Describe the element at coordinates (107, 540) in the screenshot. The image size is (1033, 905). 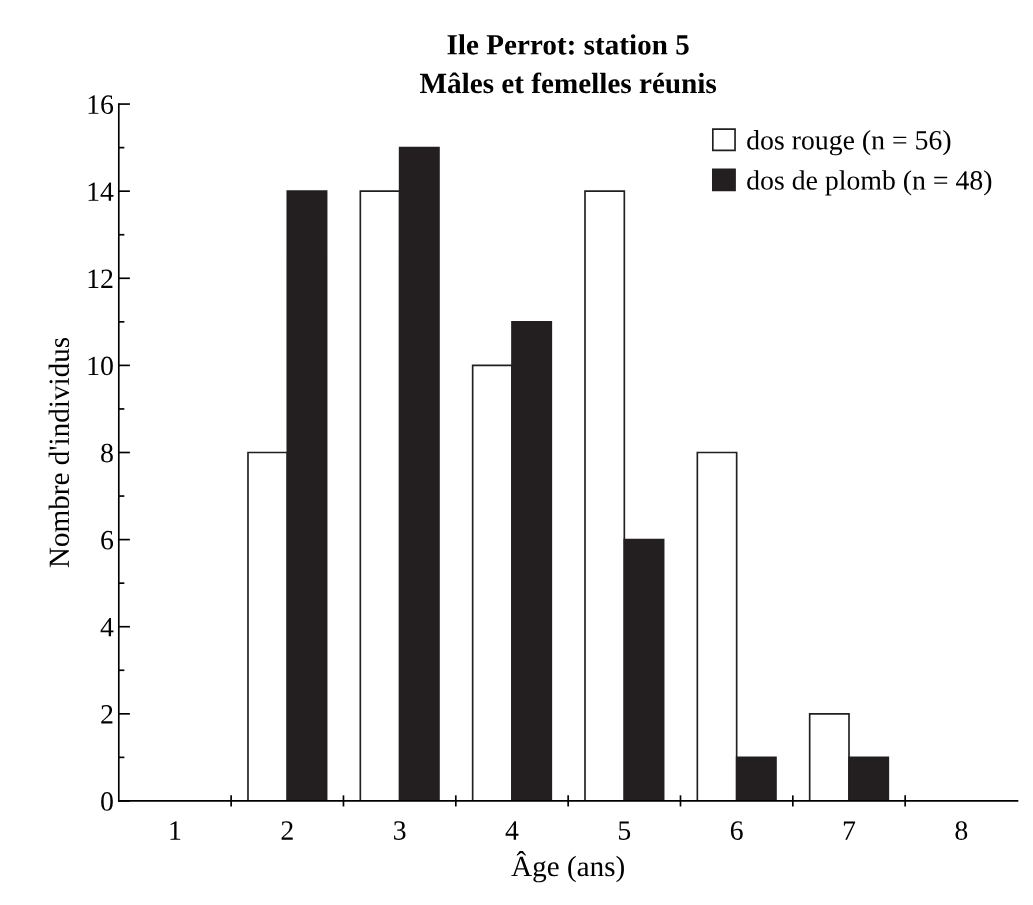
I see `y-tick-label: 6` at that location.